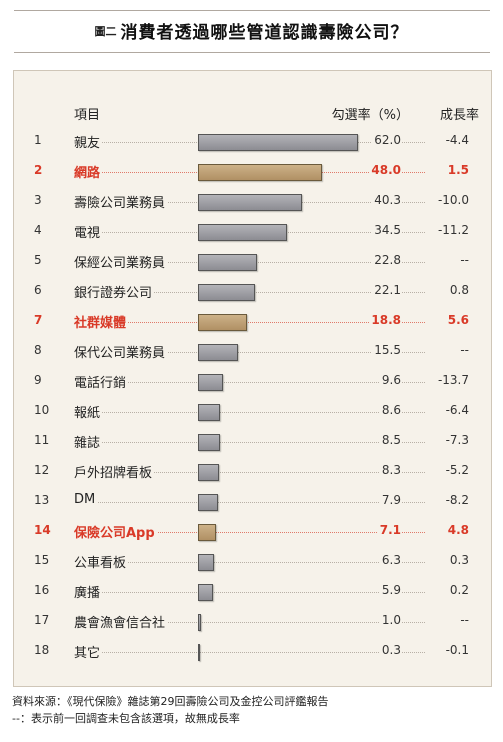 The height and width of the screenshot is (742, 503). I want to click on growth-label: 4.8, so click(458, 530).